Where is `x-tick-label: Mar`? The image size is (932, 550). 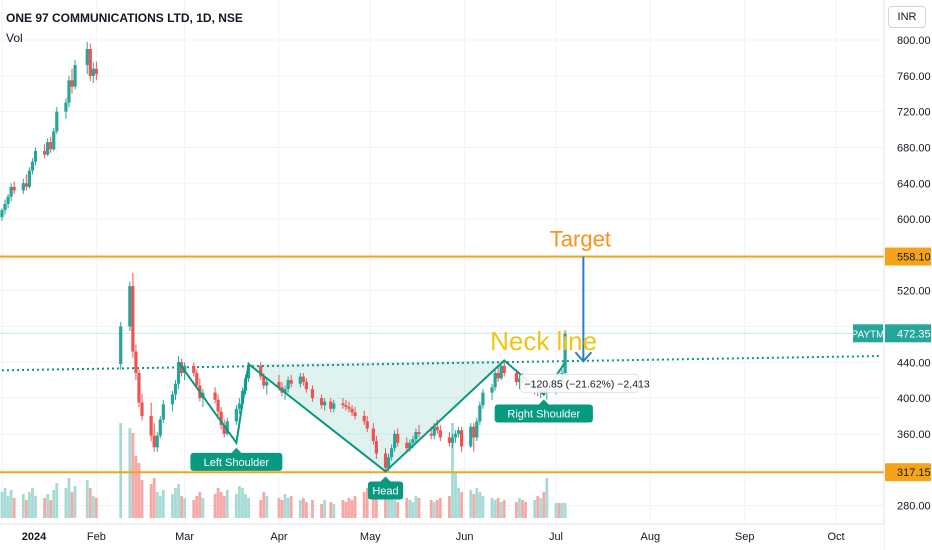 x-tick-label: Mar is located at coordinates (184, 537).